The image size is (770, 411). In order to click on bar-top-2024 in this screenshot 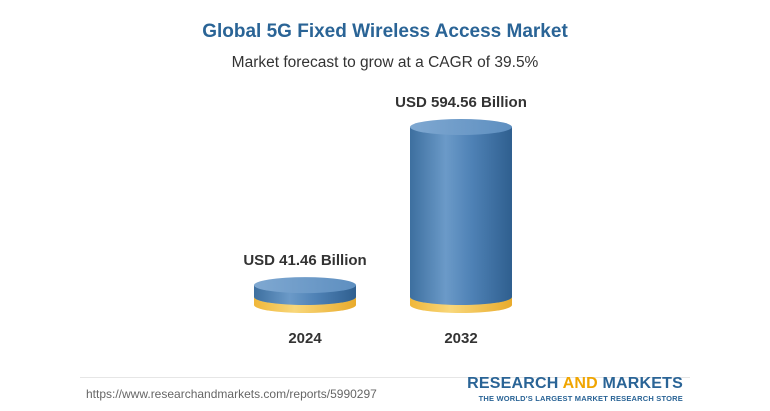, I will do `click(305, 285)`.